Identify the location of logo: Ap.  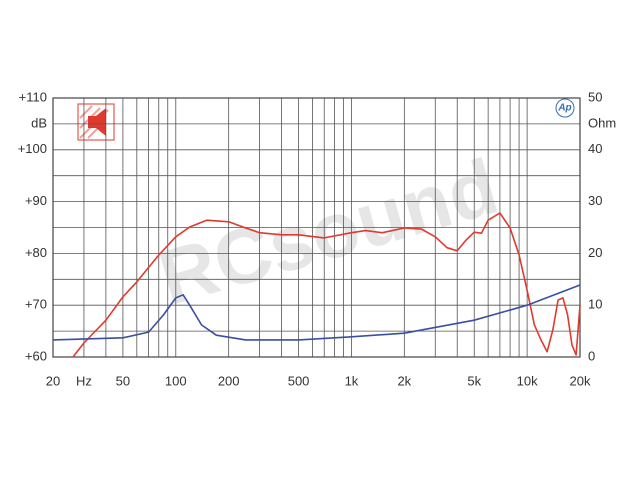
(564, 108).